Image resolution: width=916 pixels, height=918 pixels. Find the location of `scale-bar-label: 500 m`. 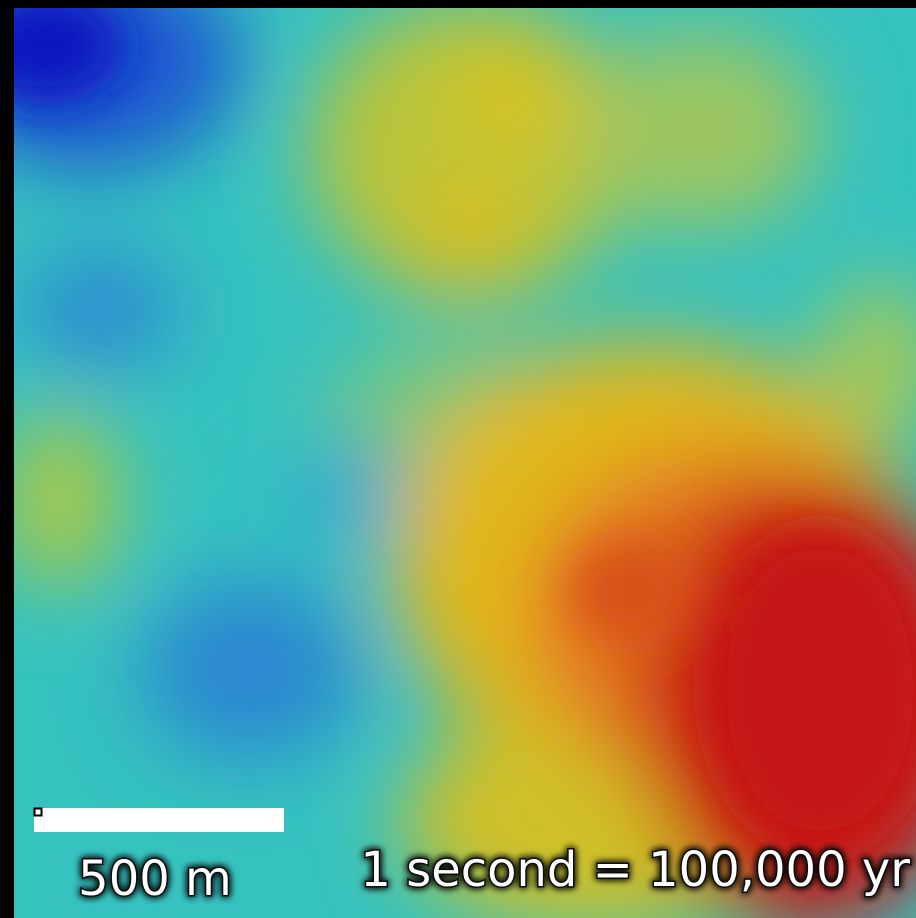

scale-bar-label: 500 m is located at coordinates (155, 879).